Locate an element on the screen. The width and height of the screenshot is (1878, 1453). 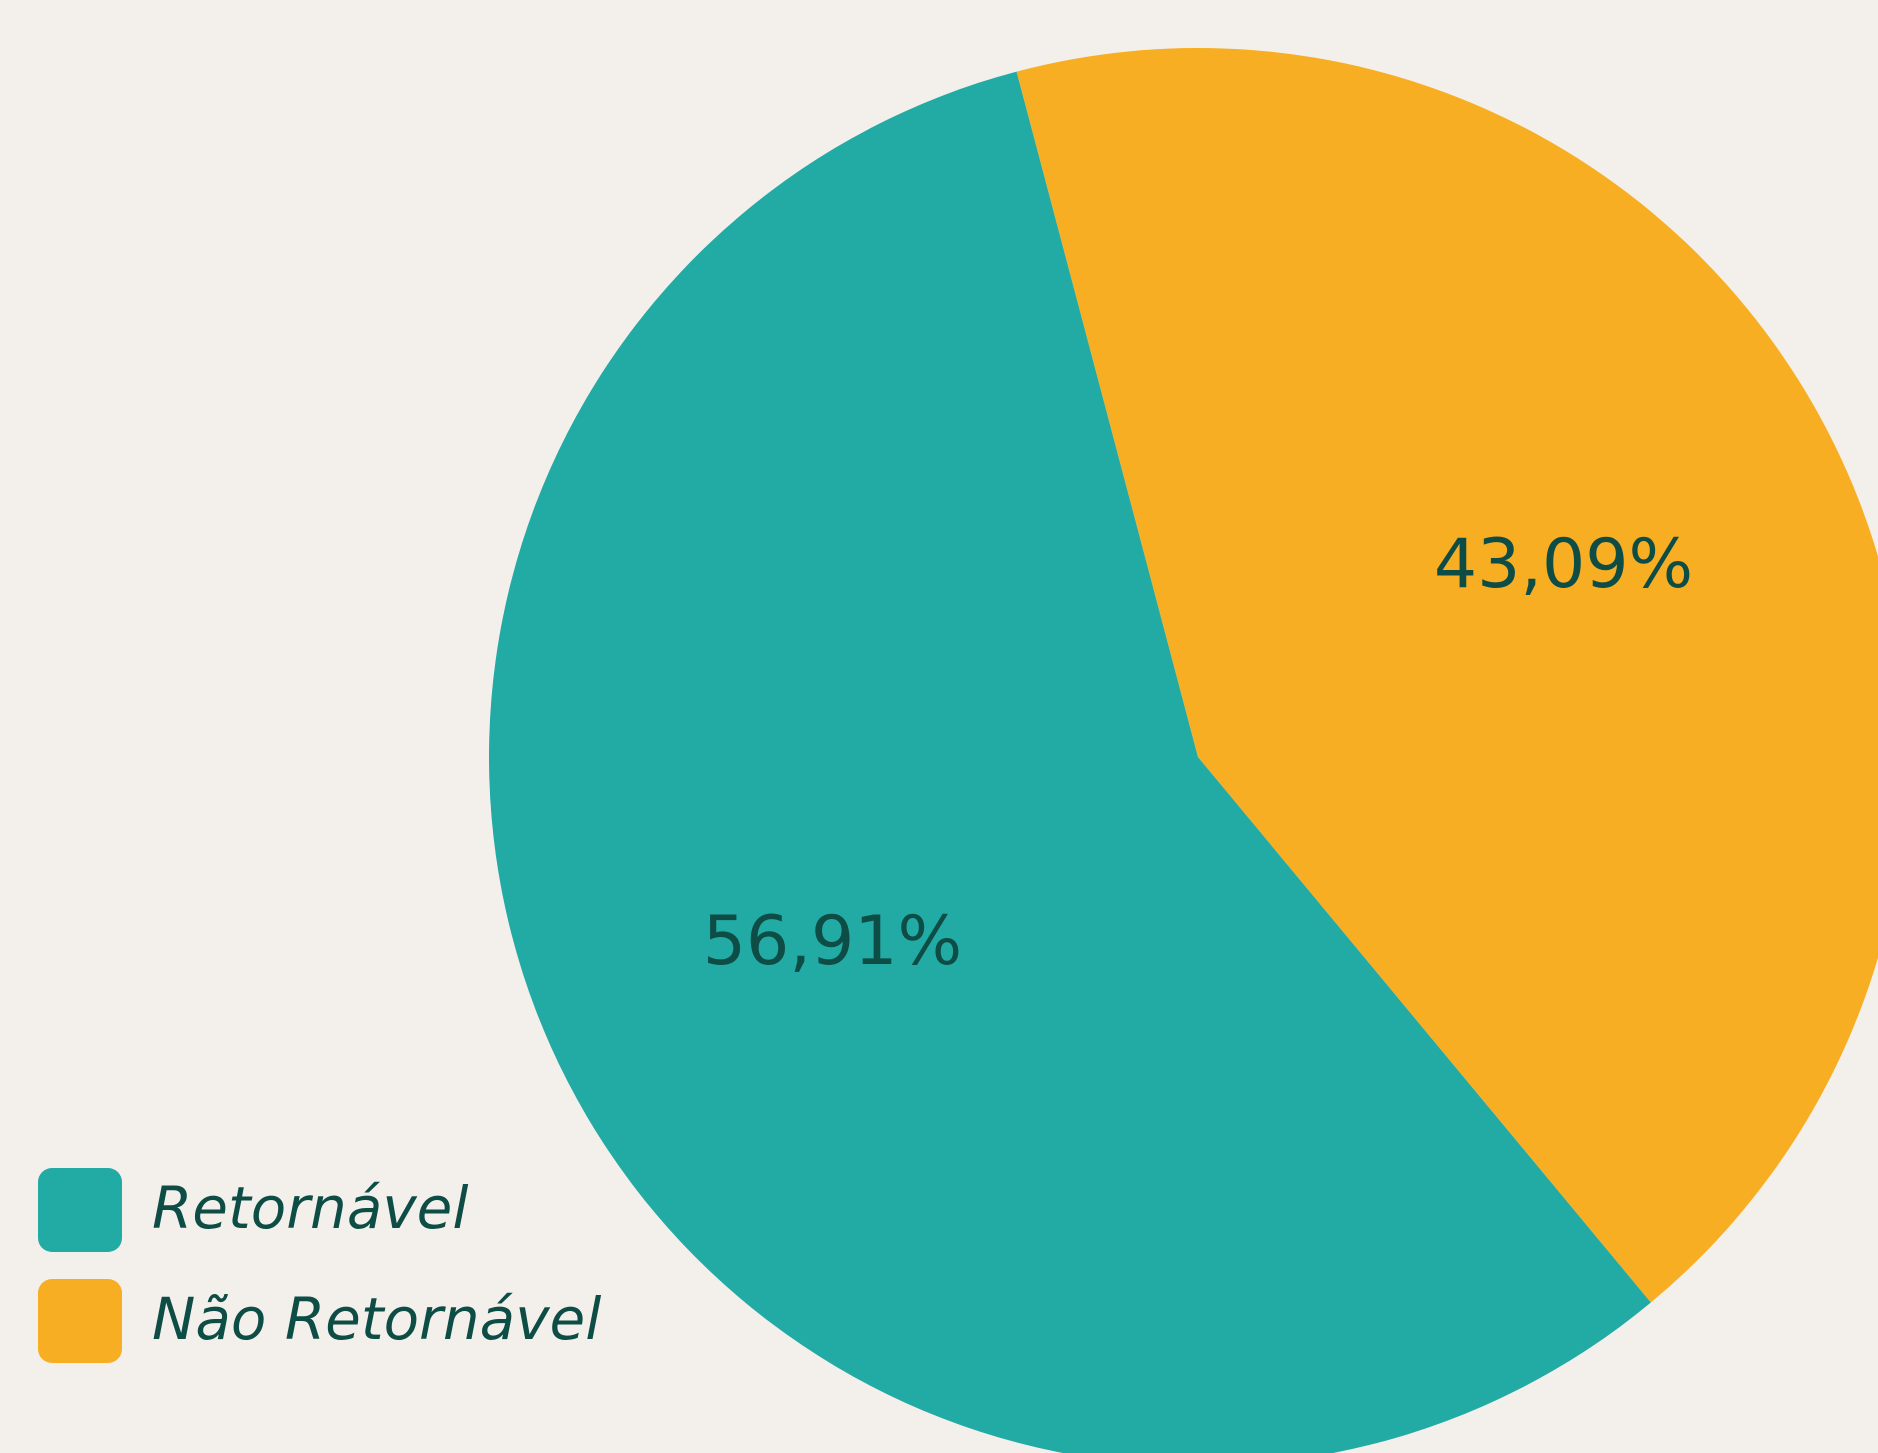
slice-label: 43,09% is located at coordinates (1563, 564).